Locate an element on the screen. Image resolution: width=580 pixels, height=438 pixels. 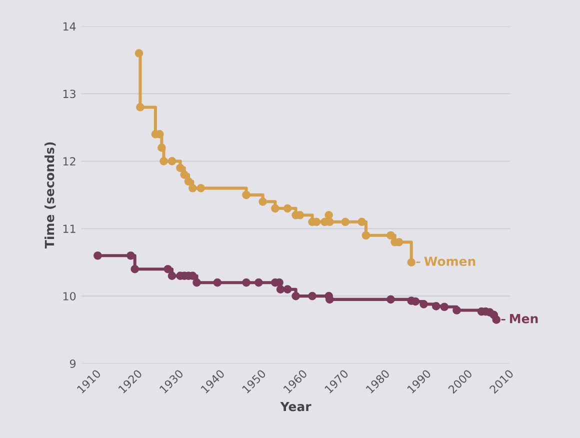
y-tick-label: 10 is located at coordinates (69, 296).